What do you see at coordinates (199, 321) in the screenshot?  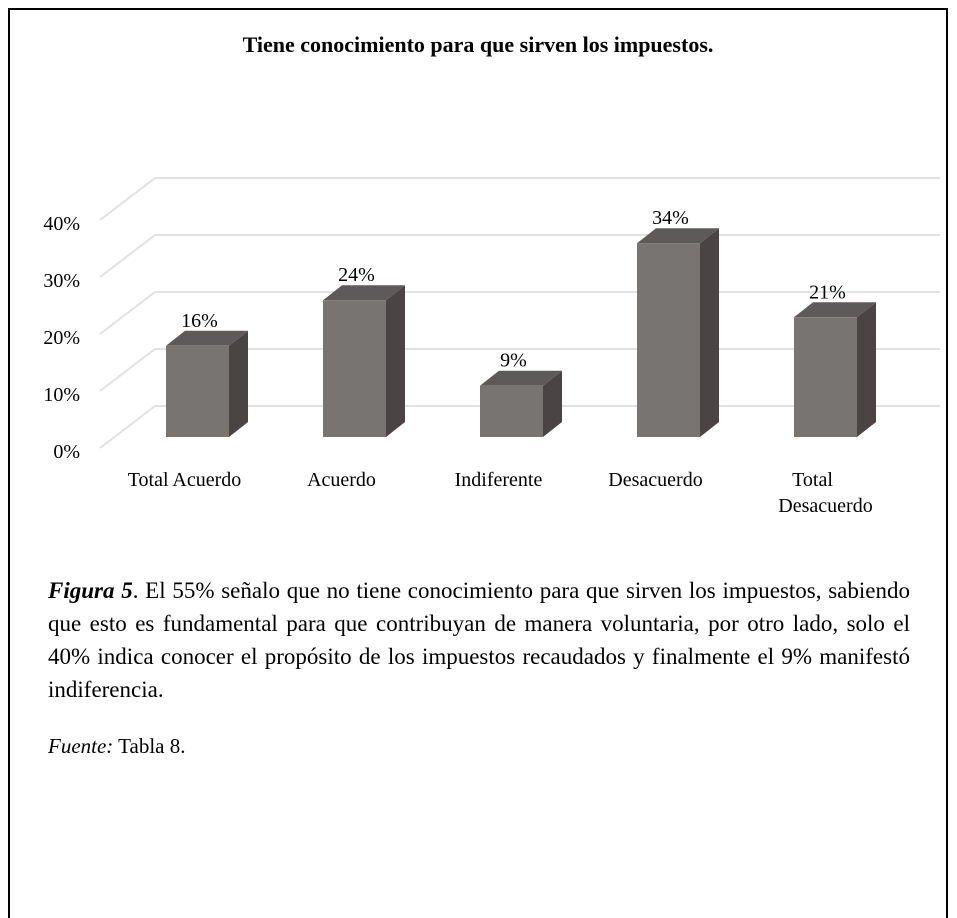 I see `data-label: 16%` at bounding box center [199, 321].